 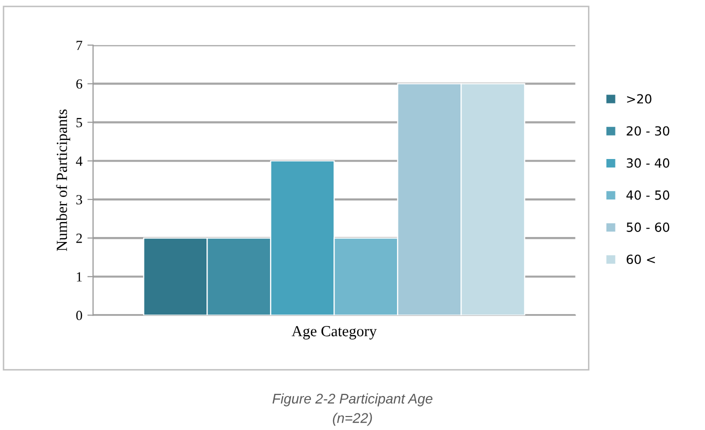 I want to click on x-axis-title: Age Category, so click(x=334, y=333).